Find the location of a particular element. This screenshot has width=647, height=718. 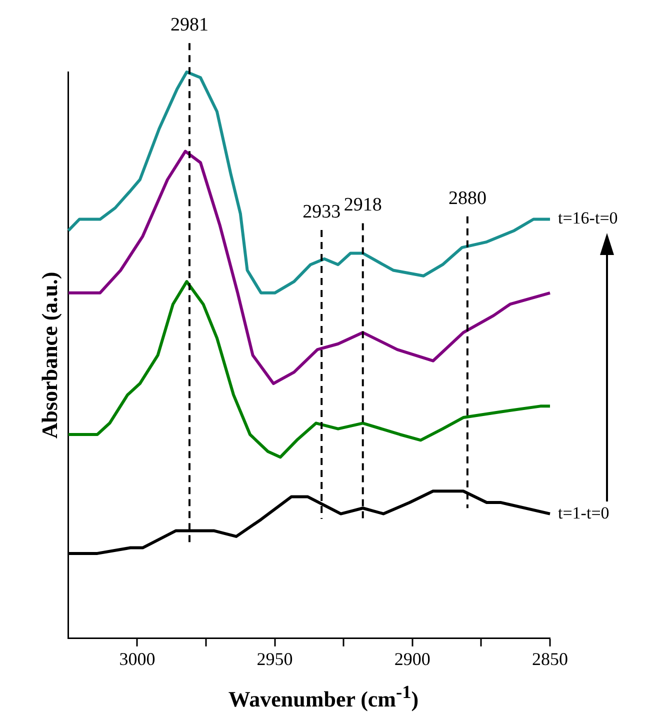

x-axis-title: Wavenumber (cm$^{-1}$) is located at coordinates (323, 697).